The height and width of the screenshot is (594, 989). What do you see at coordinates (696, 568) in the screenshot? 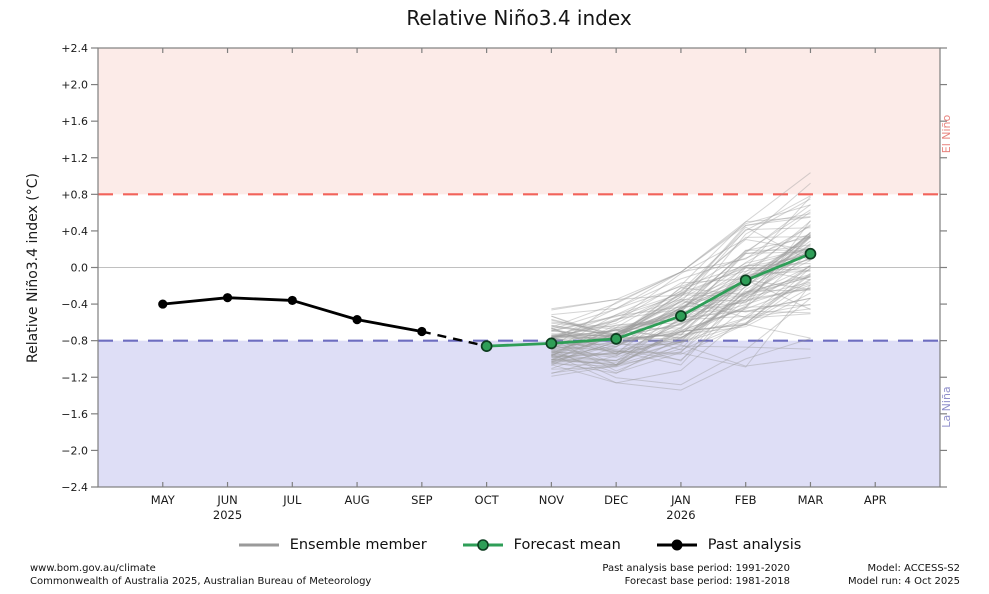
I see `footer-past-base-period: Past analysis base period: 1991-2020` at bounding box center [696, 568].